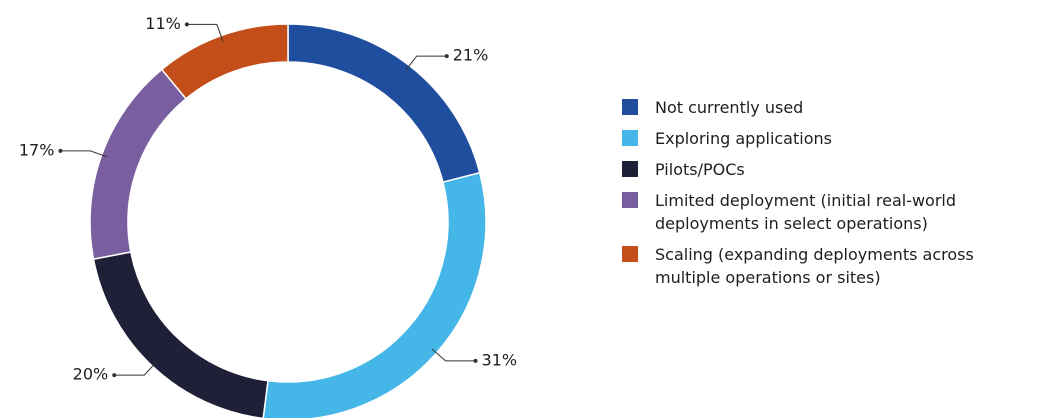 This screenshot has width=1052, height=418. I want to click on legend-swatch-not-currently-used, so click(630, 107).